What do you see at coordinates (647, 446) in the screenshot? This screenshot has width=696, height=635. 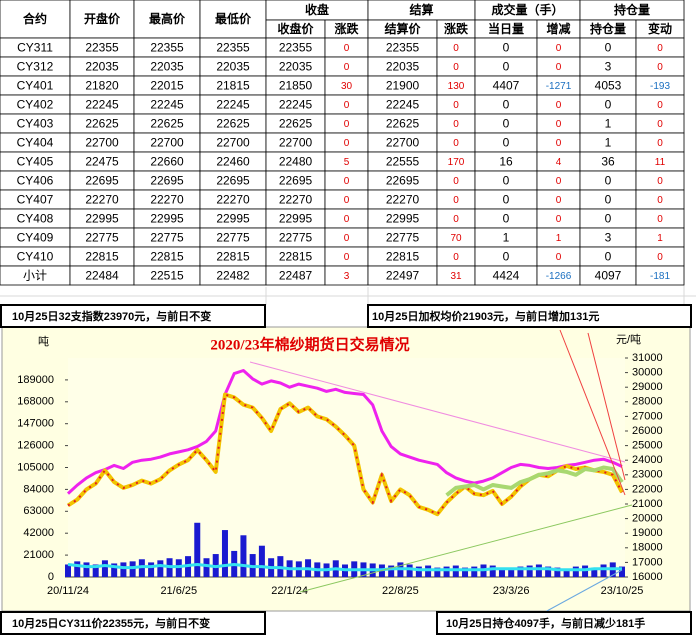 I see `y2-tick-label: 25000` at bounding box center [647, 446].